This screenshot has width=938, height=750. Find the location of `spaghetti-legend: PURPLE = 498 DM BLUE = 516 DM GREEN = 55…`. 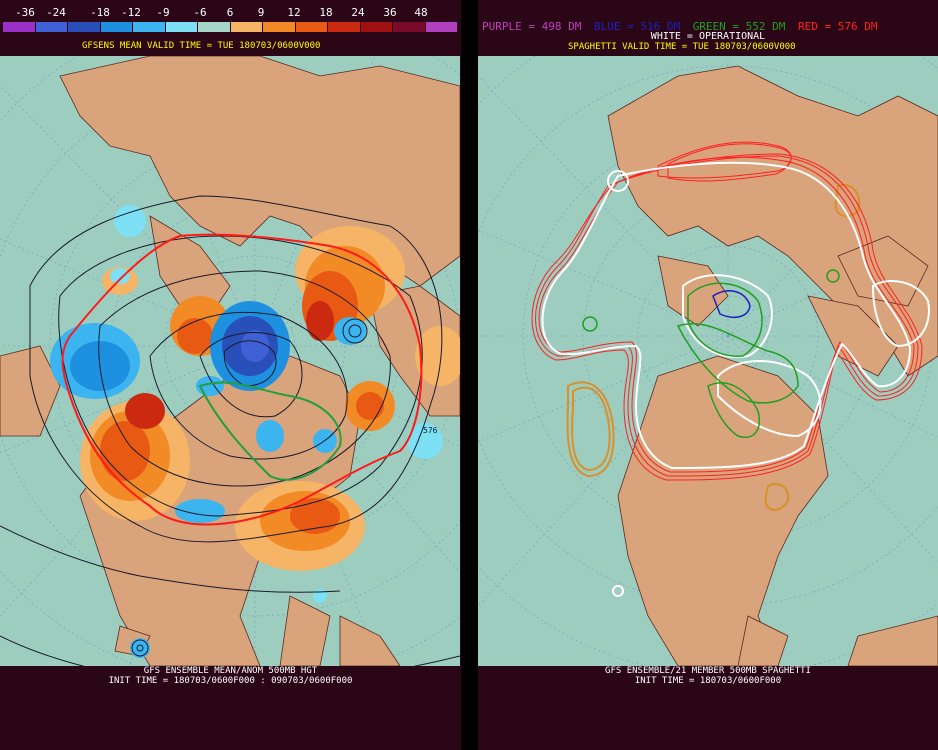

spaghetti-legend: PURPLE = 498 DM BLUE = 516 DM GREEN = 55… is located at coordinates (683, 26).